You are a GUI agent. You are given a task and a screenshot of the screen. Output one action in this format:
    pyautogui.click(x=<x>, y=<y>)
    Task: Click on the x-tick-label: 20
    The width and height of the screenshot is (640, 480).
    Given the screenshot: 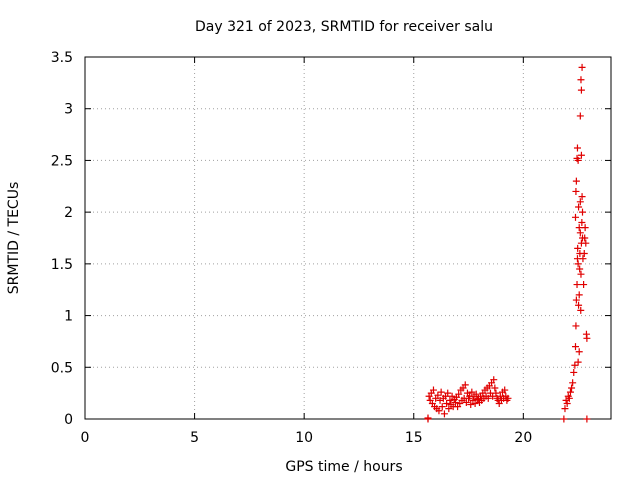 What is the action you would take?
    pyautogui.click(x=523, y=438)
    